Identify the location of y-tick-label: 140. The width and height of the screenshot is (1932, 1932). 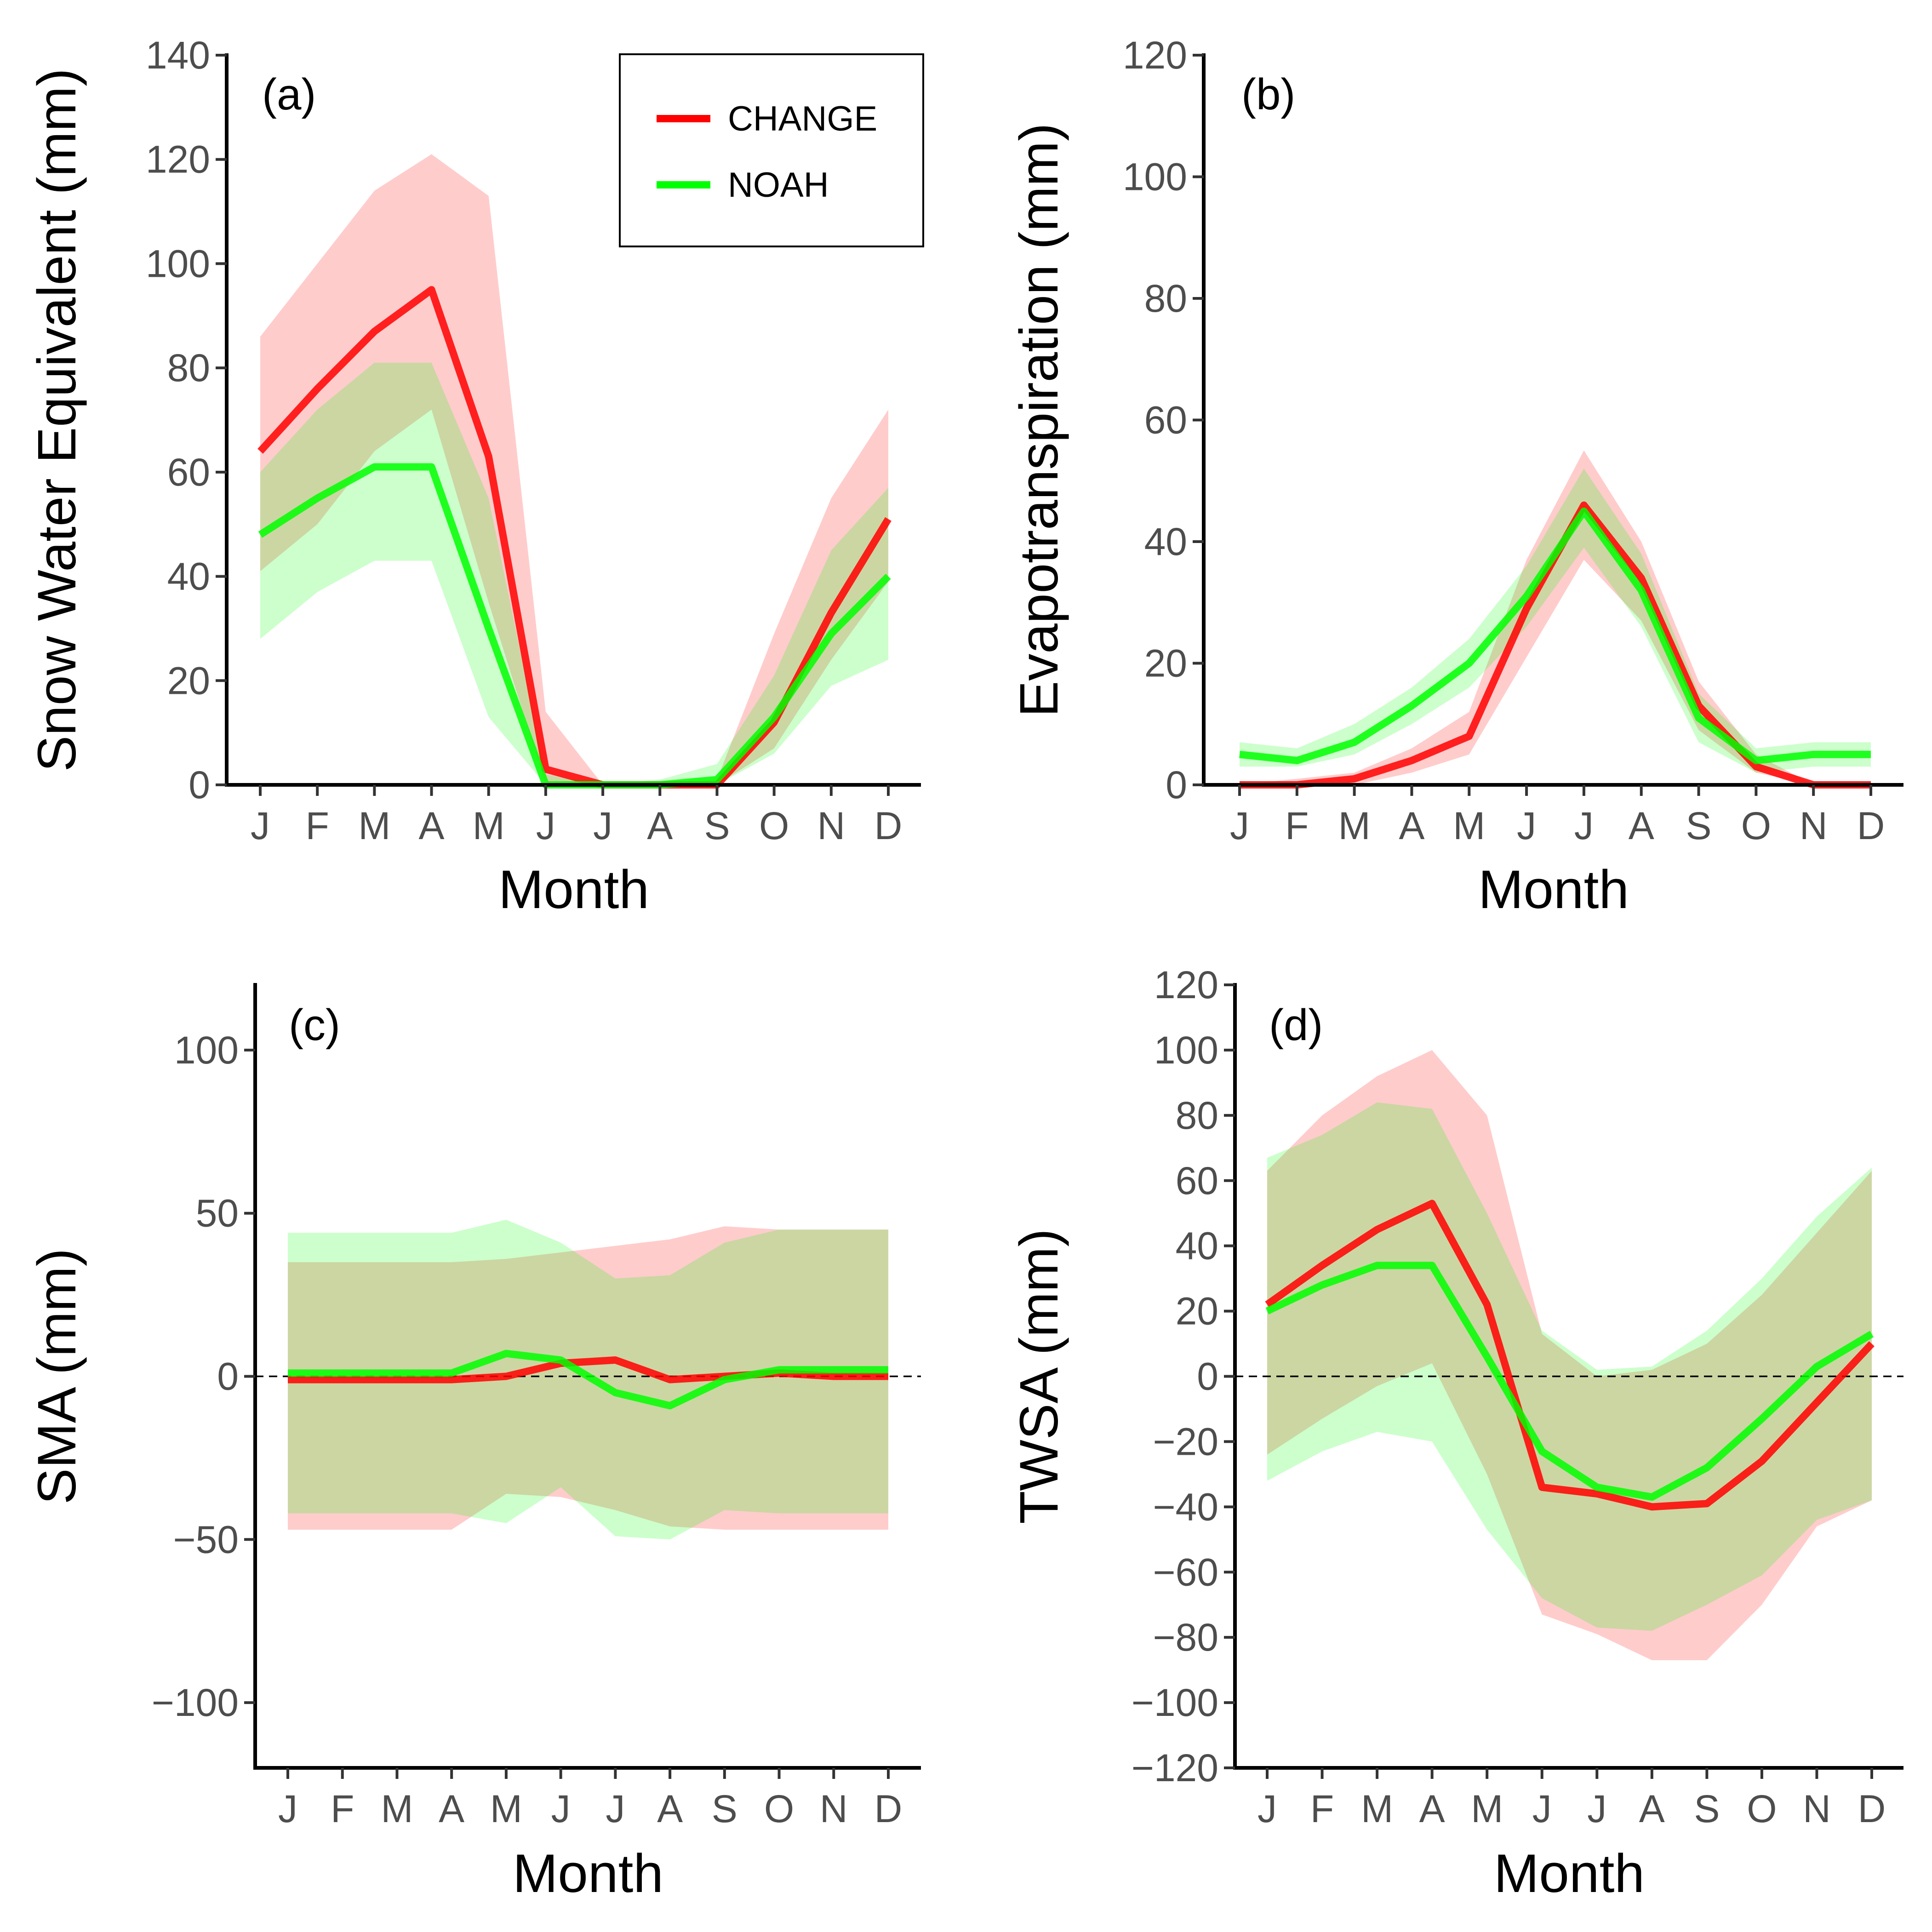
(178, 55).